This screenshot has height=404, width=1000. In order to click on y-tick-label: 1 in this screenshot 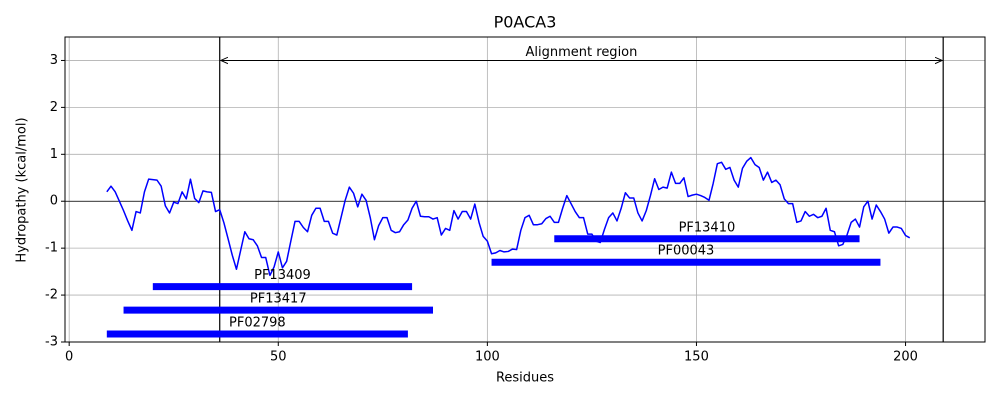, I will do `click(54, 154)`.